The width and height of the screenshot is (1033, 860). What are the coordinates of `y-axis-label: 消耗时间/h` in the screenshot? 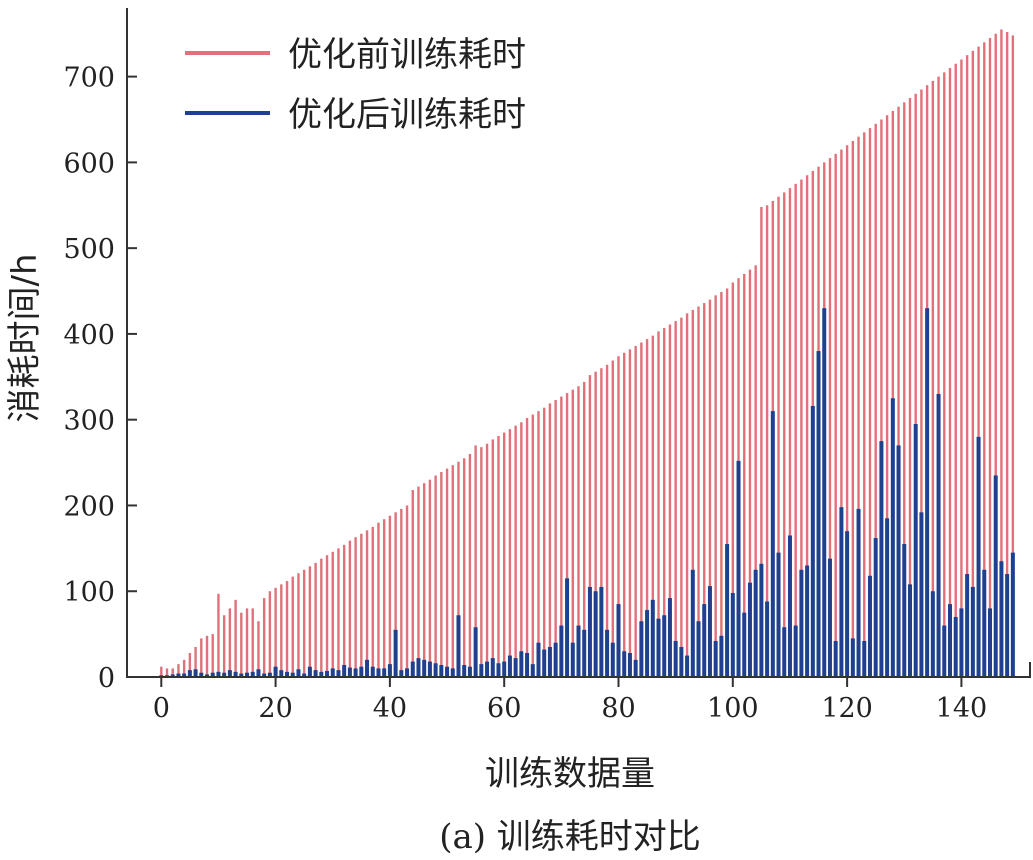 It's located at (25, 337).